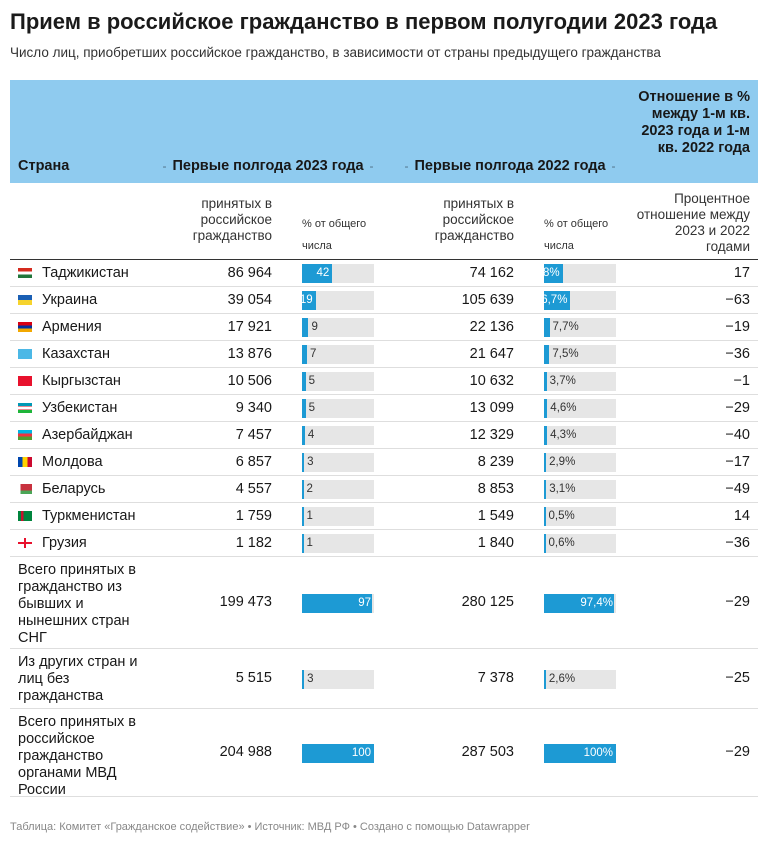 This screenshot has height=844, width=768. Describe the element at coordinates (580, 354) in the screenshot. I see `pct-2022-bar-track: 7,5%` at that location.